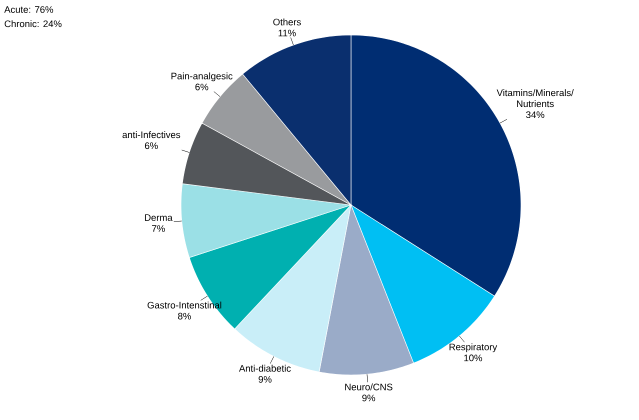 This screenshot has width=639, height=420. Describe the element at coordinates (535, 98) in the screenshot. I see `slice-label: Vitamins/Minerals/ Nutrients` at that location.